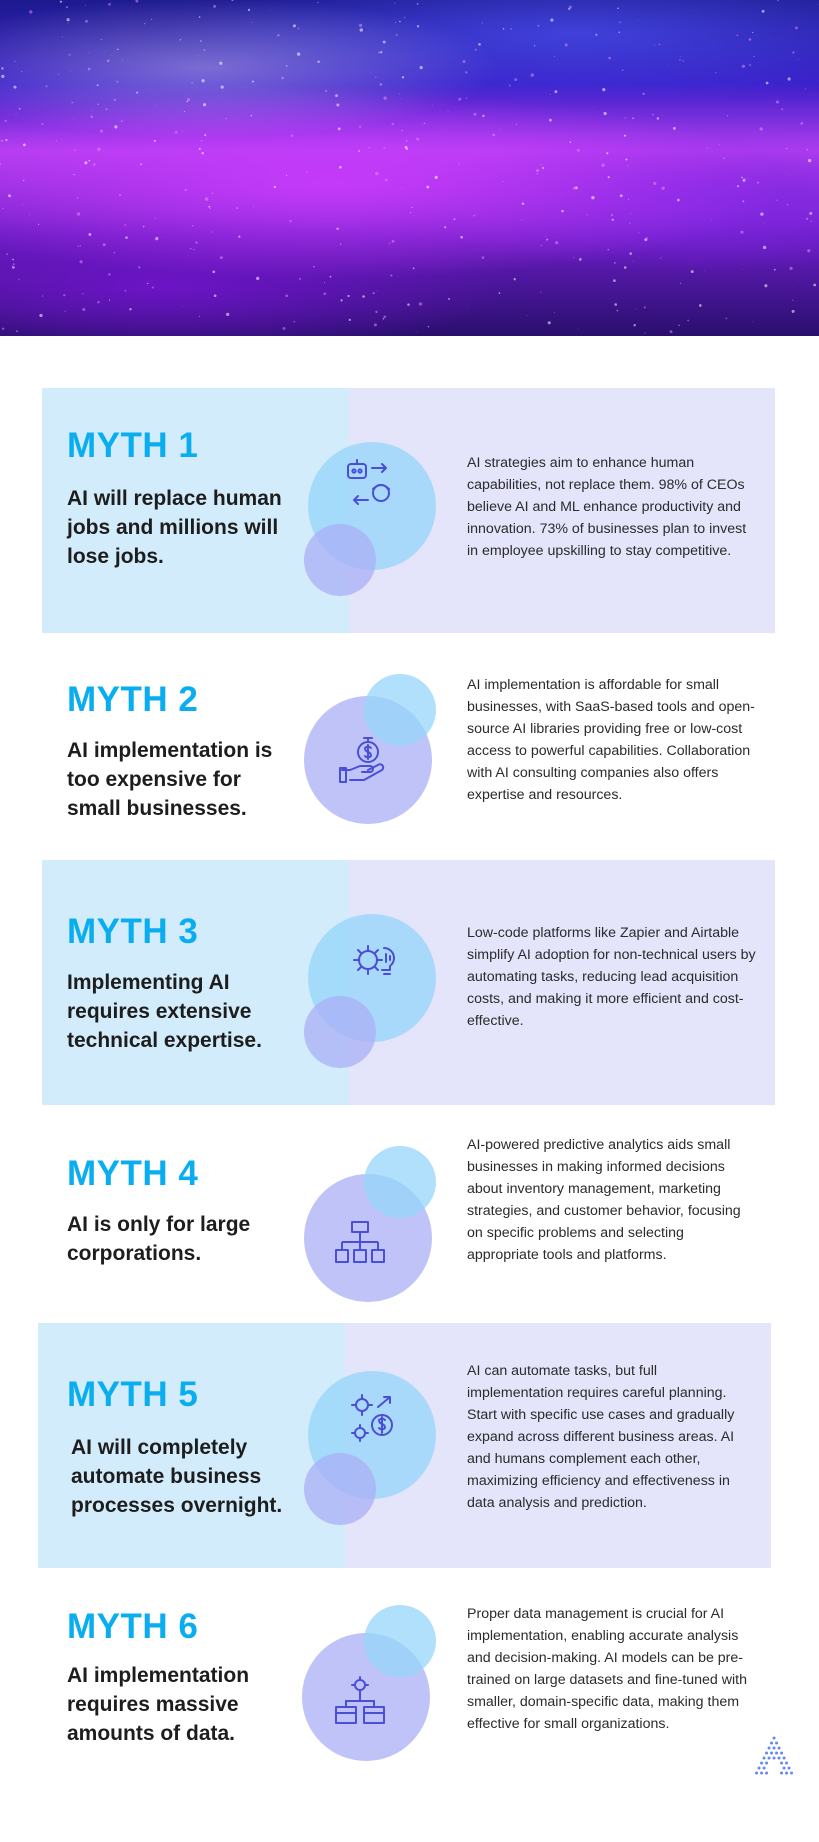  I want to click on gear-data-boxes-icon, so click(360, 1700).